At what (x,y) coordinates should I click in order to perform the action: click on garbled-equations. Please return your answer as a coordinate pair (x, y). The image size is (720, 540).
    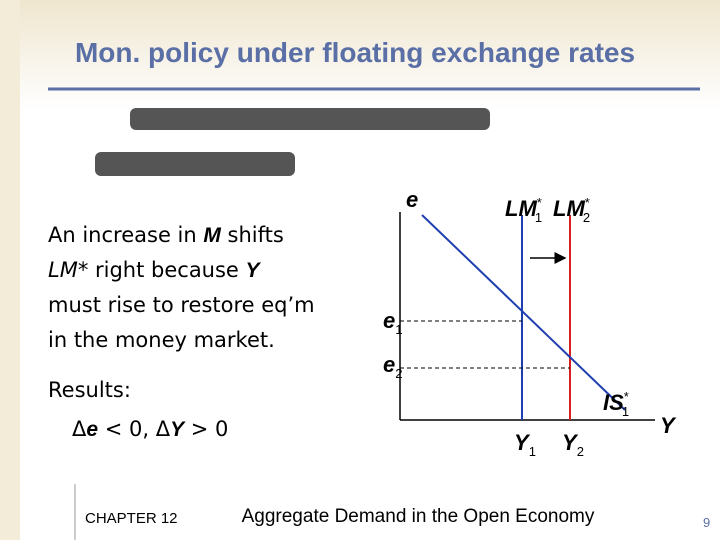
    Looking at the image, I should click on (292, 142).